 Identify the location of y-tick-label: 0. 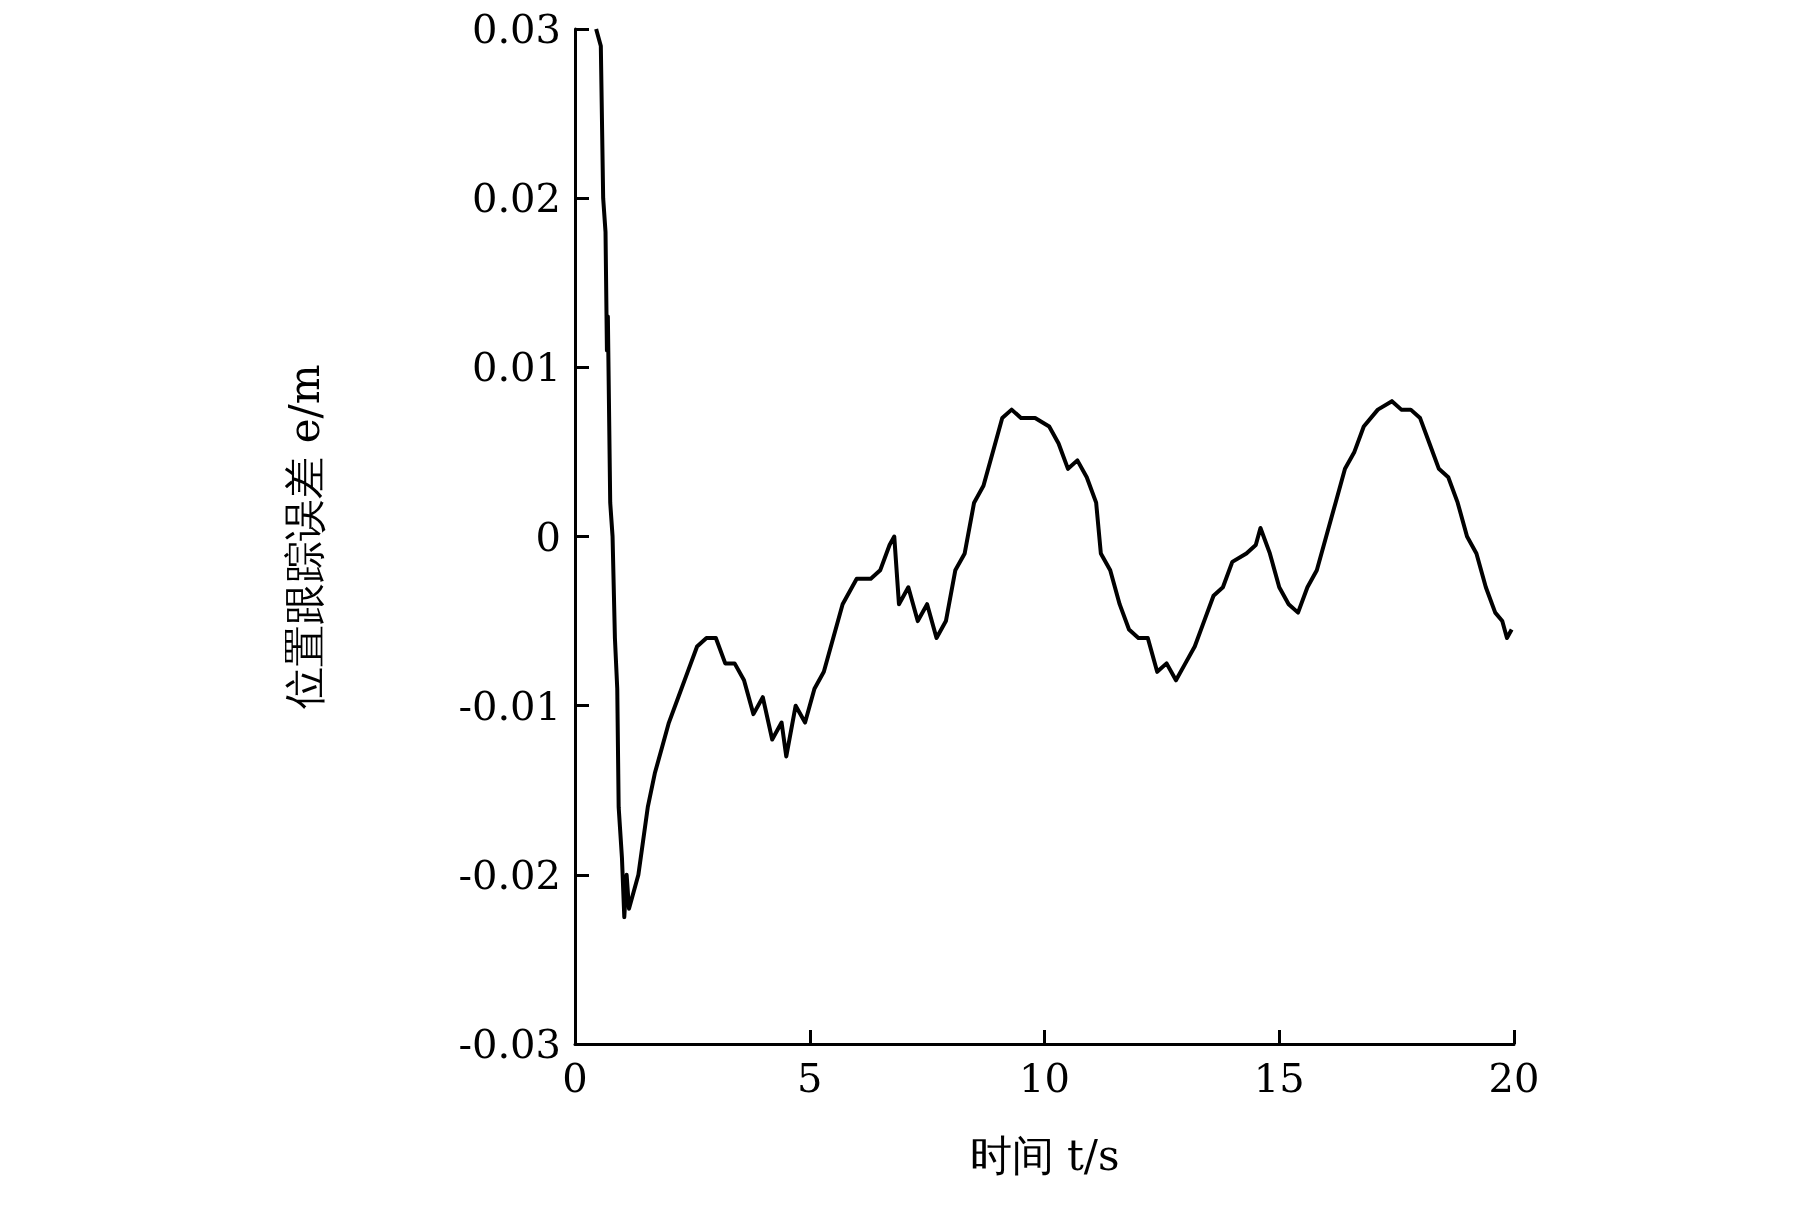
(548, 536).